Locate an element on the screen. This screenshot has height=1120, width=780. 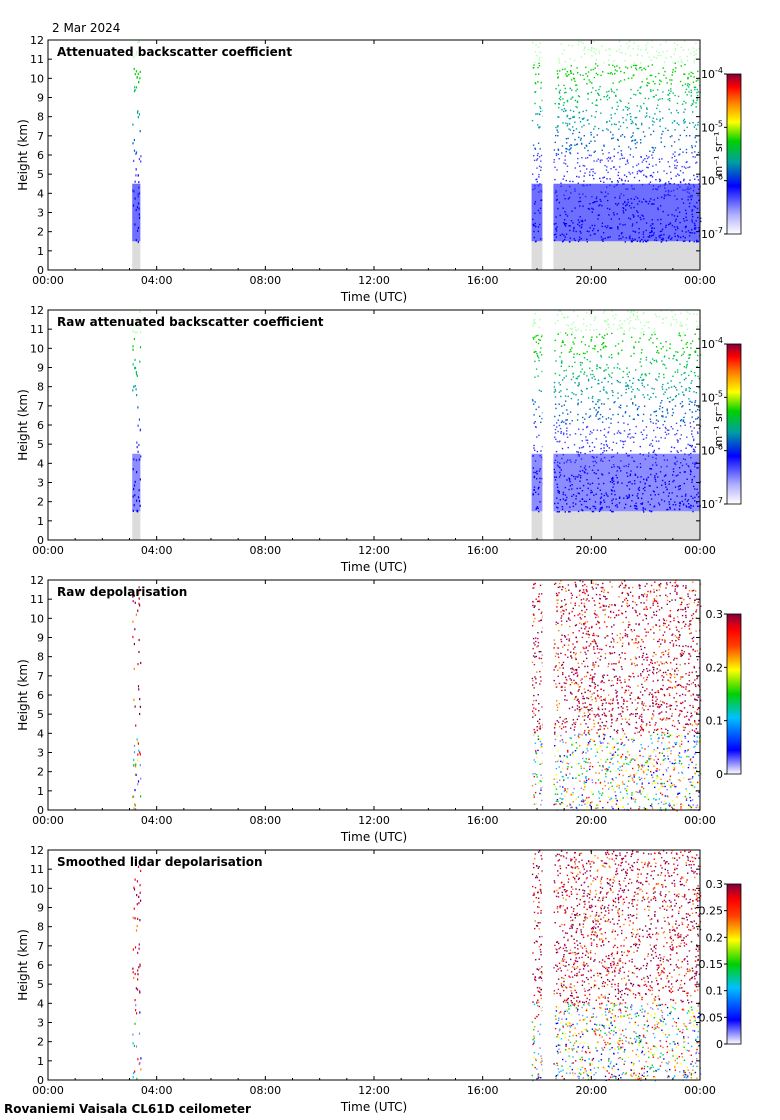
colorbar-tick-label: 0 is located at coordinates (719, 774).